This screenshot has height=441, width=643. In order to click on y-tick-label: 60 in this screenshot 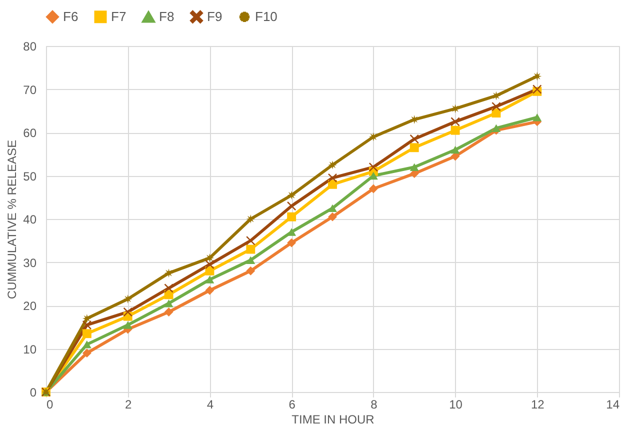, I will do `click(30, 133)`.